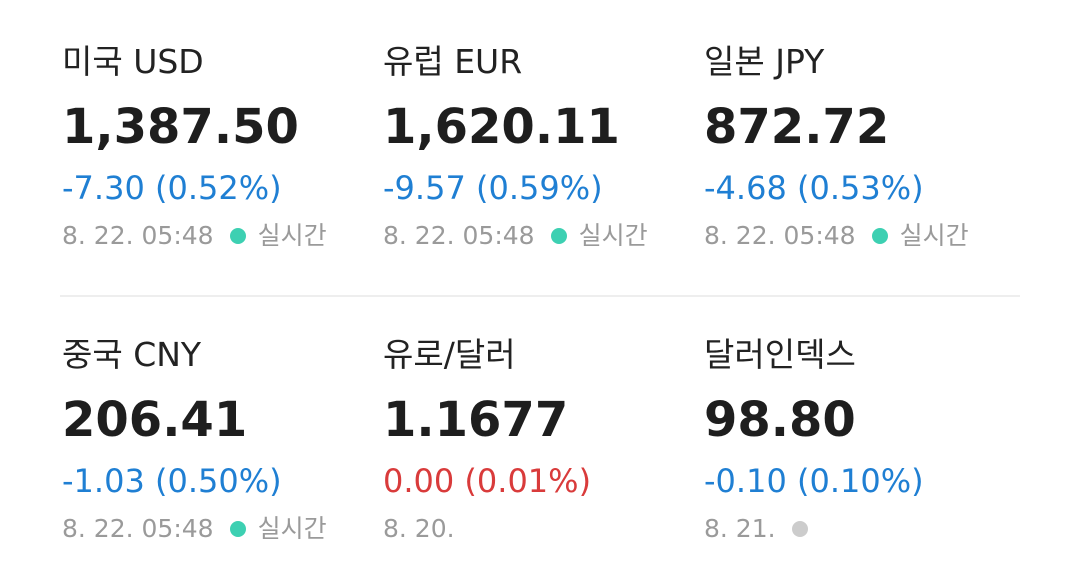  I want to click on rate-change: -0.10 (0.10%), so click(814, 481).